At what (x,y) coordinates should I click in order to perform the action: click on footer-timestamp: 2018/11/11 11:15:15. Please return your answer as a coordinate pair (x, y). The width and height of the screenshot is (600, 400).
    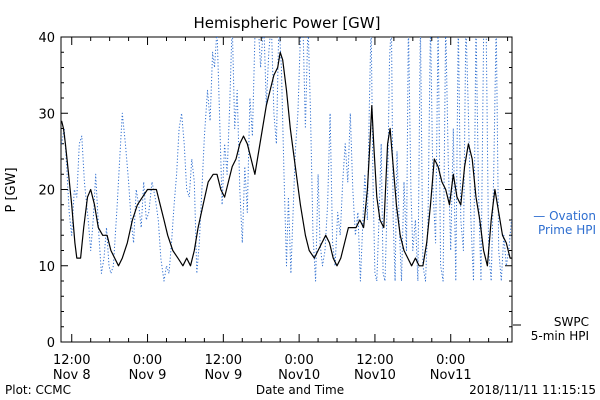
    Looking at the image, I should click on (532, 390).